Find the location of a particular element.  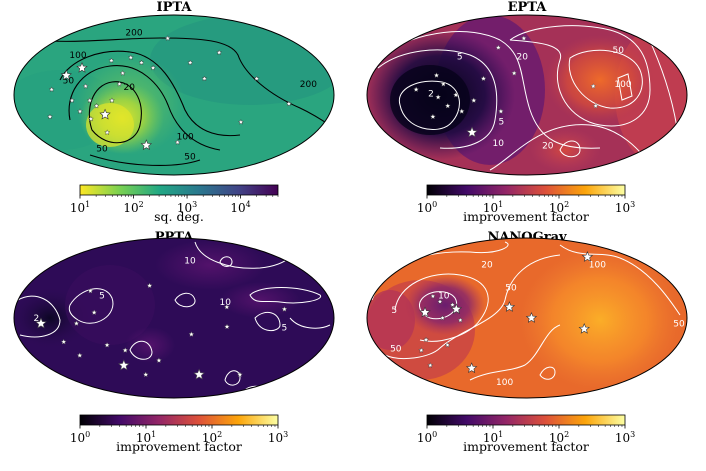

colorbar-nanograv: 100 101 102 103 improvement factor is located at coordinates (526, 434).